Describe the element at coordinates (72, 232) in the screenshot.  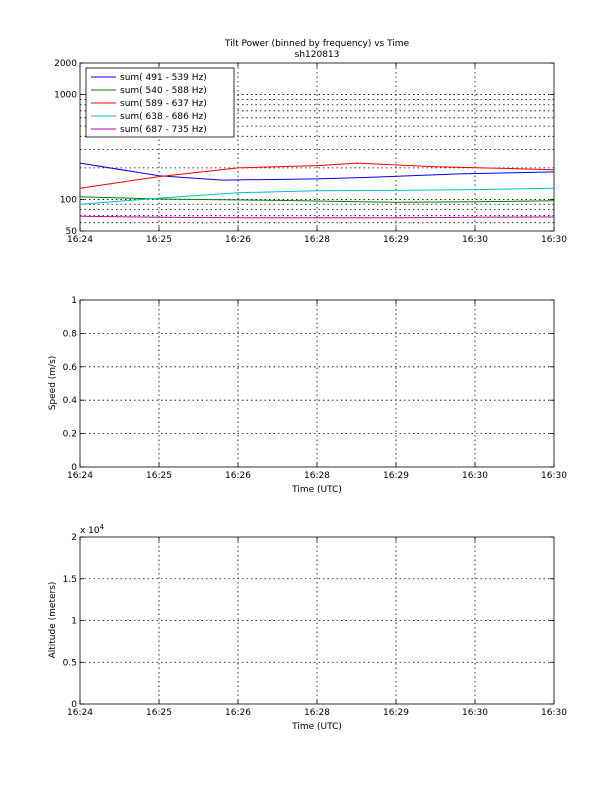
I see `y-tick-label: 50` at that location.